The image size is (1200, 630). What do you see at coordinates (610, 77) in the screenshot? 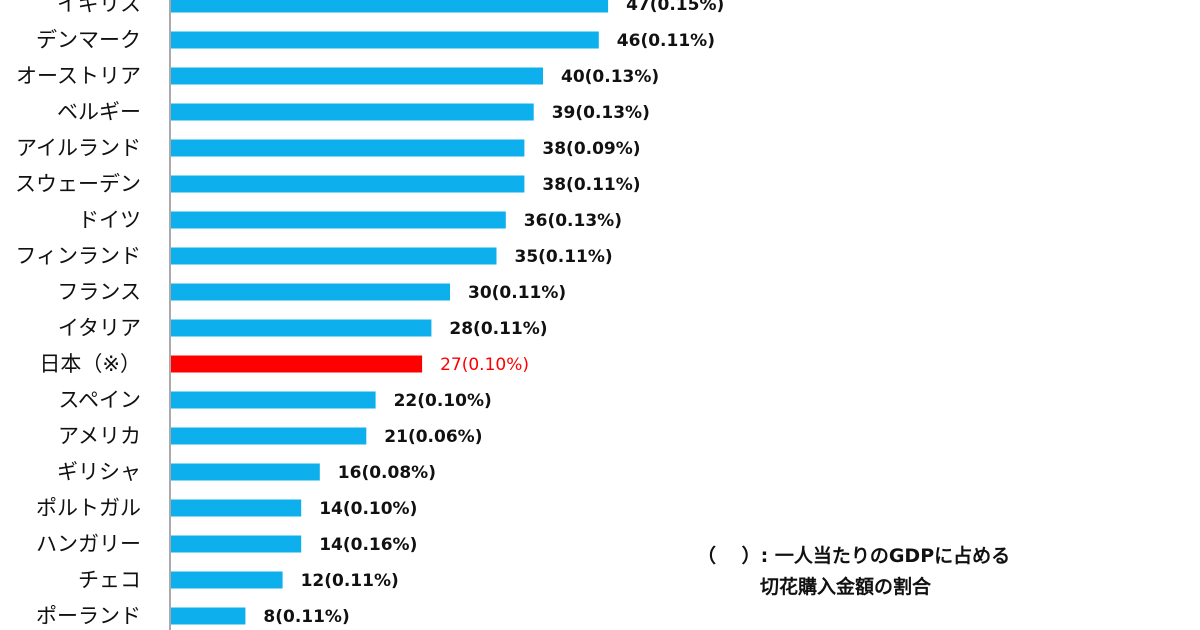
I see `data-label: 40(0.13%)` at bounding box center [610, 77].